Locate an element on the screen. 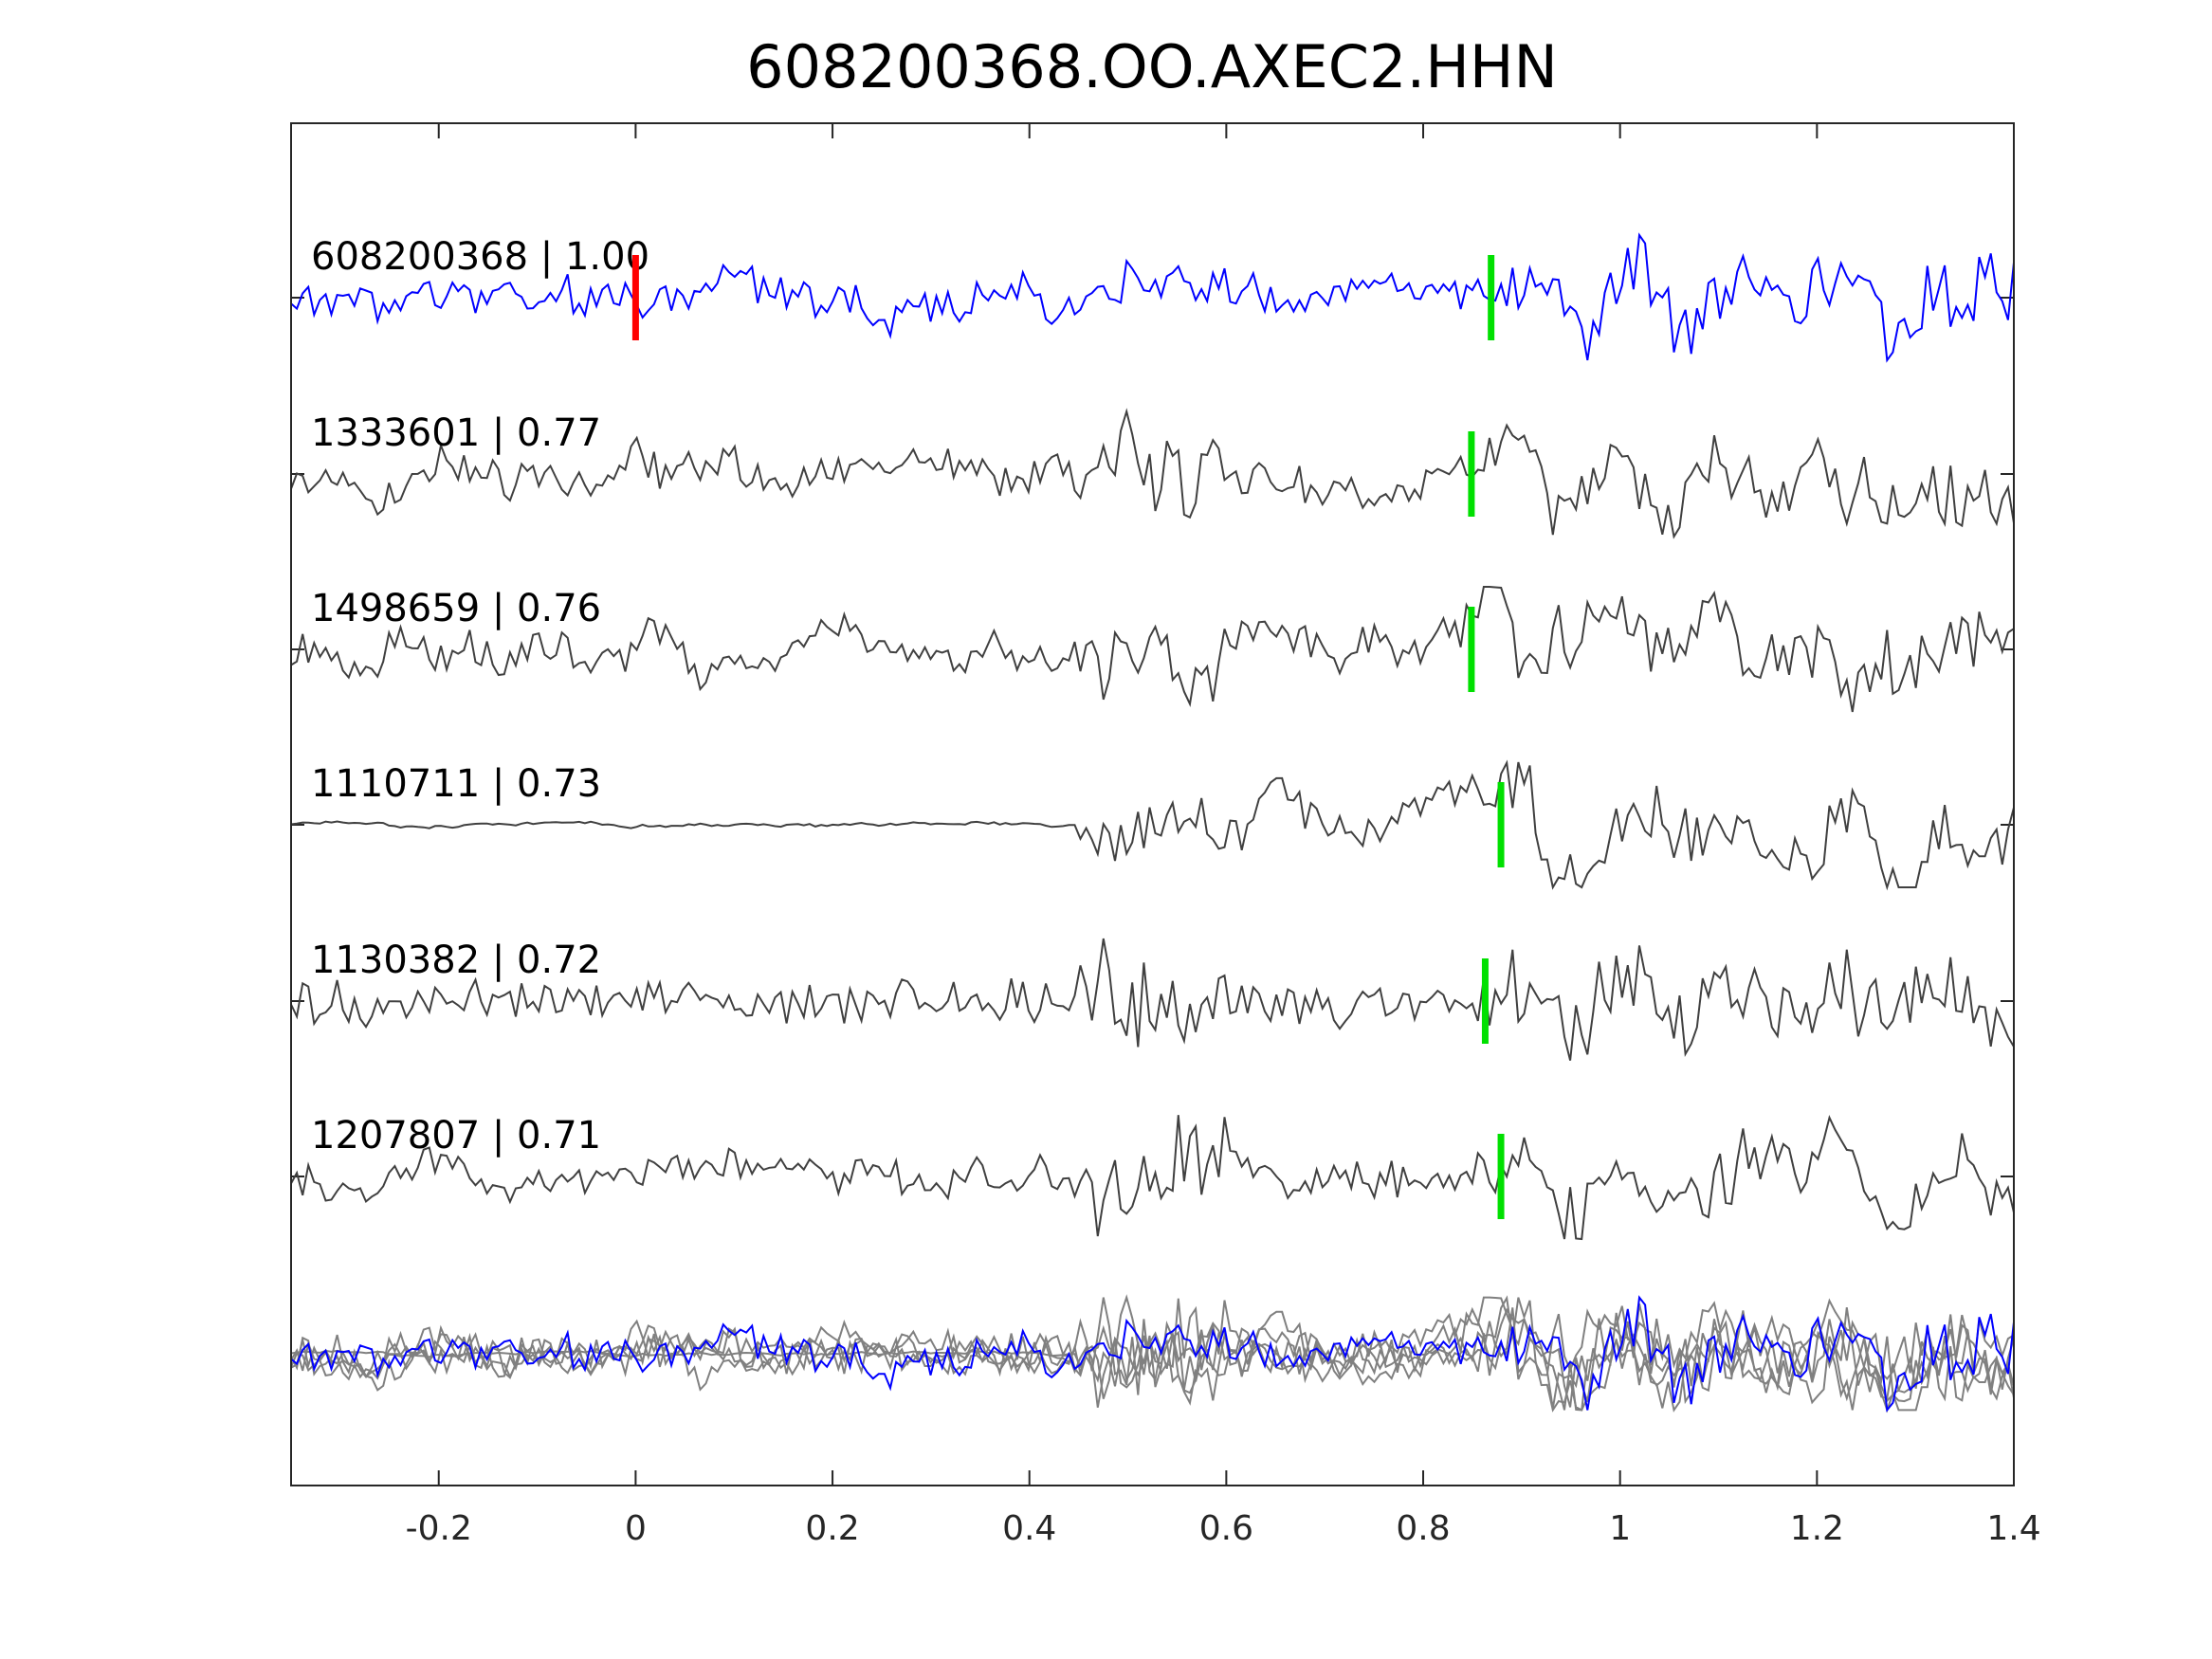 This screenshot has width=2212, height=1659. trace-label: 1207807 | 0.71 is located at coordinates (456, 1136).